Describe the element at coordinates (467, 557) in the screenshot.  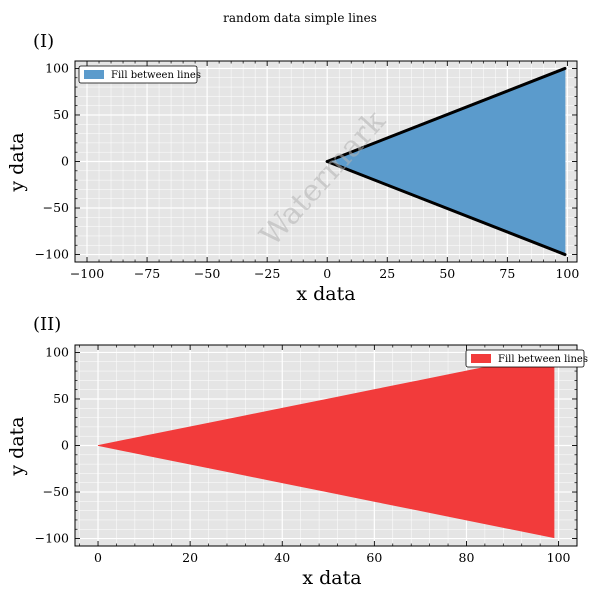
I see `panel-2-x-tick-label: 80` at that location.